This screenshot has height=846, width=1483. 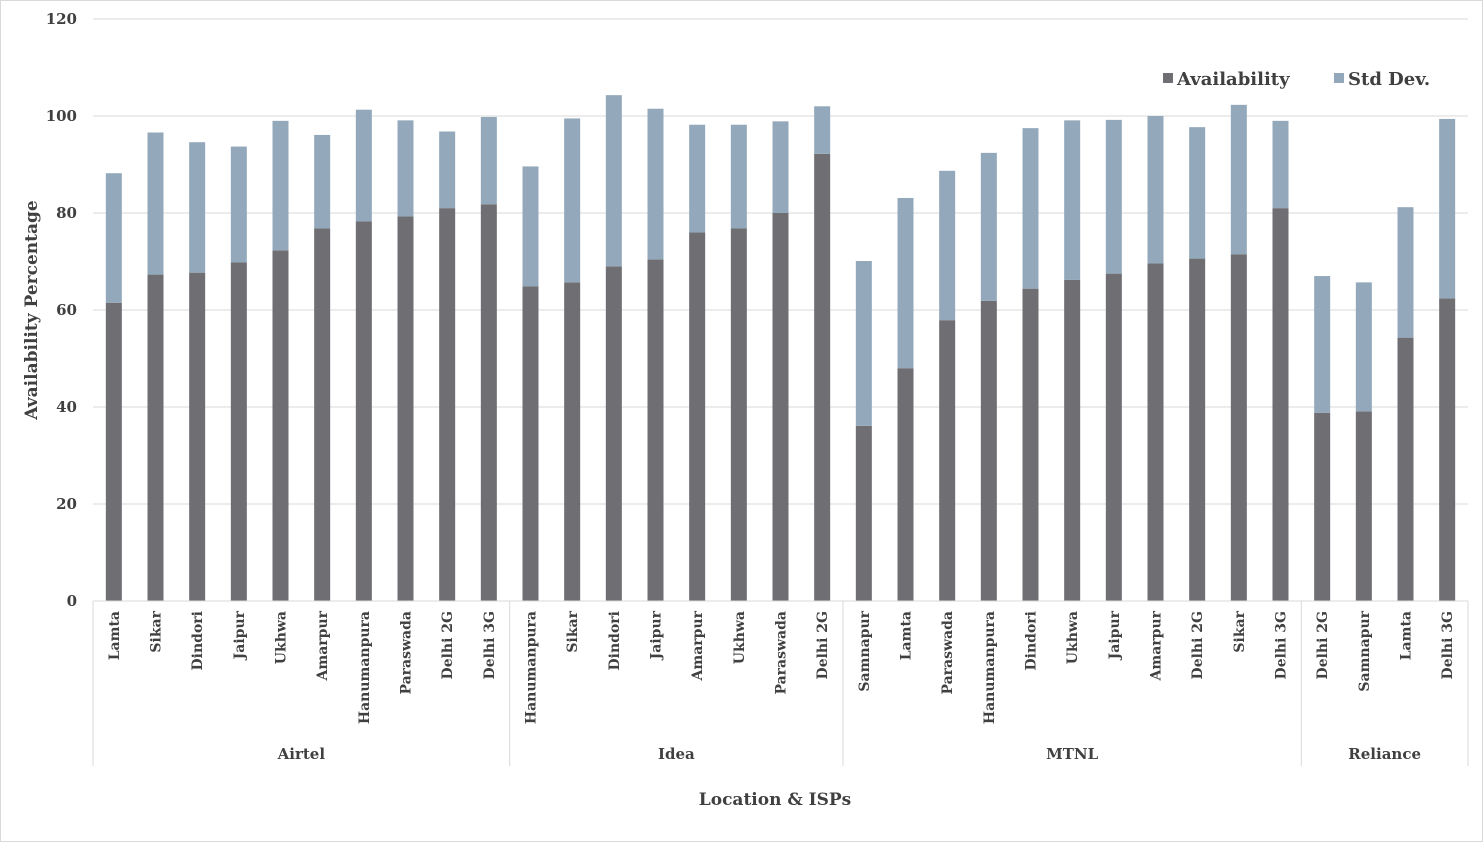 I want to click on x-group-label: Reliance, so click(x=1384, y=754).